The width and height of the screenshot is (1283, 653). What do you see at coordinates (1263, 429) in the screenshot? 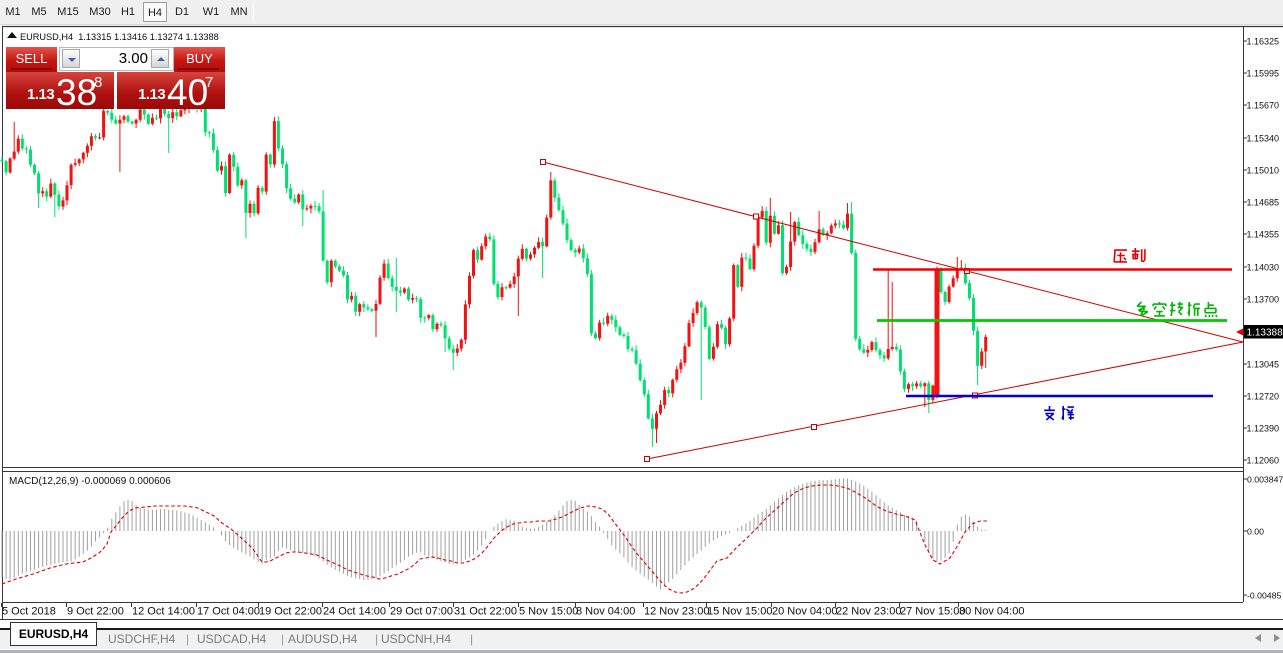
I see `svg-text: 1.12390` at bounding box center [1263, 429].